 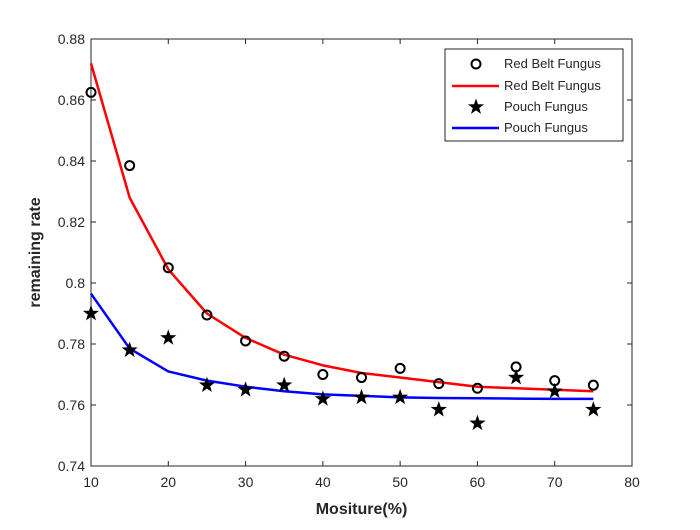 What do you see at coordinates (546, 106) in the screenshot?
I see `legend-label-pouch-markers: Pouch Fungus` at bounding box center [546, 106].